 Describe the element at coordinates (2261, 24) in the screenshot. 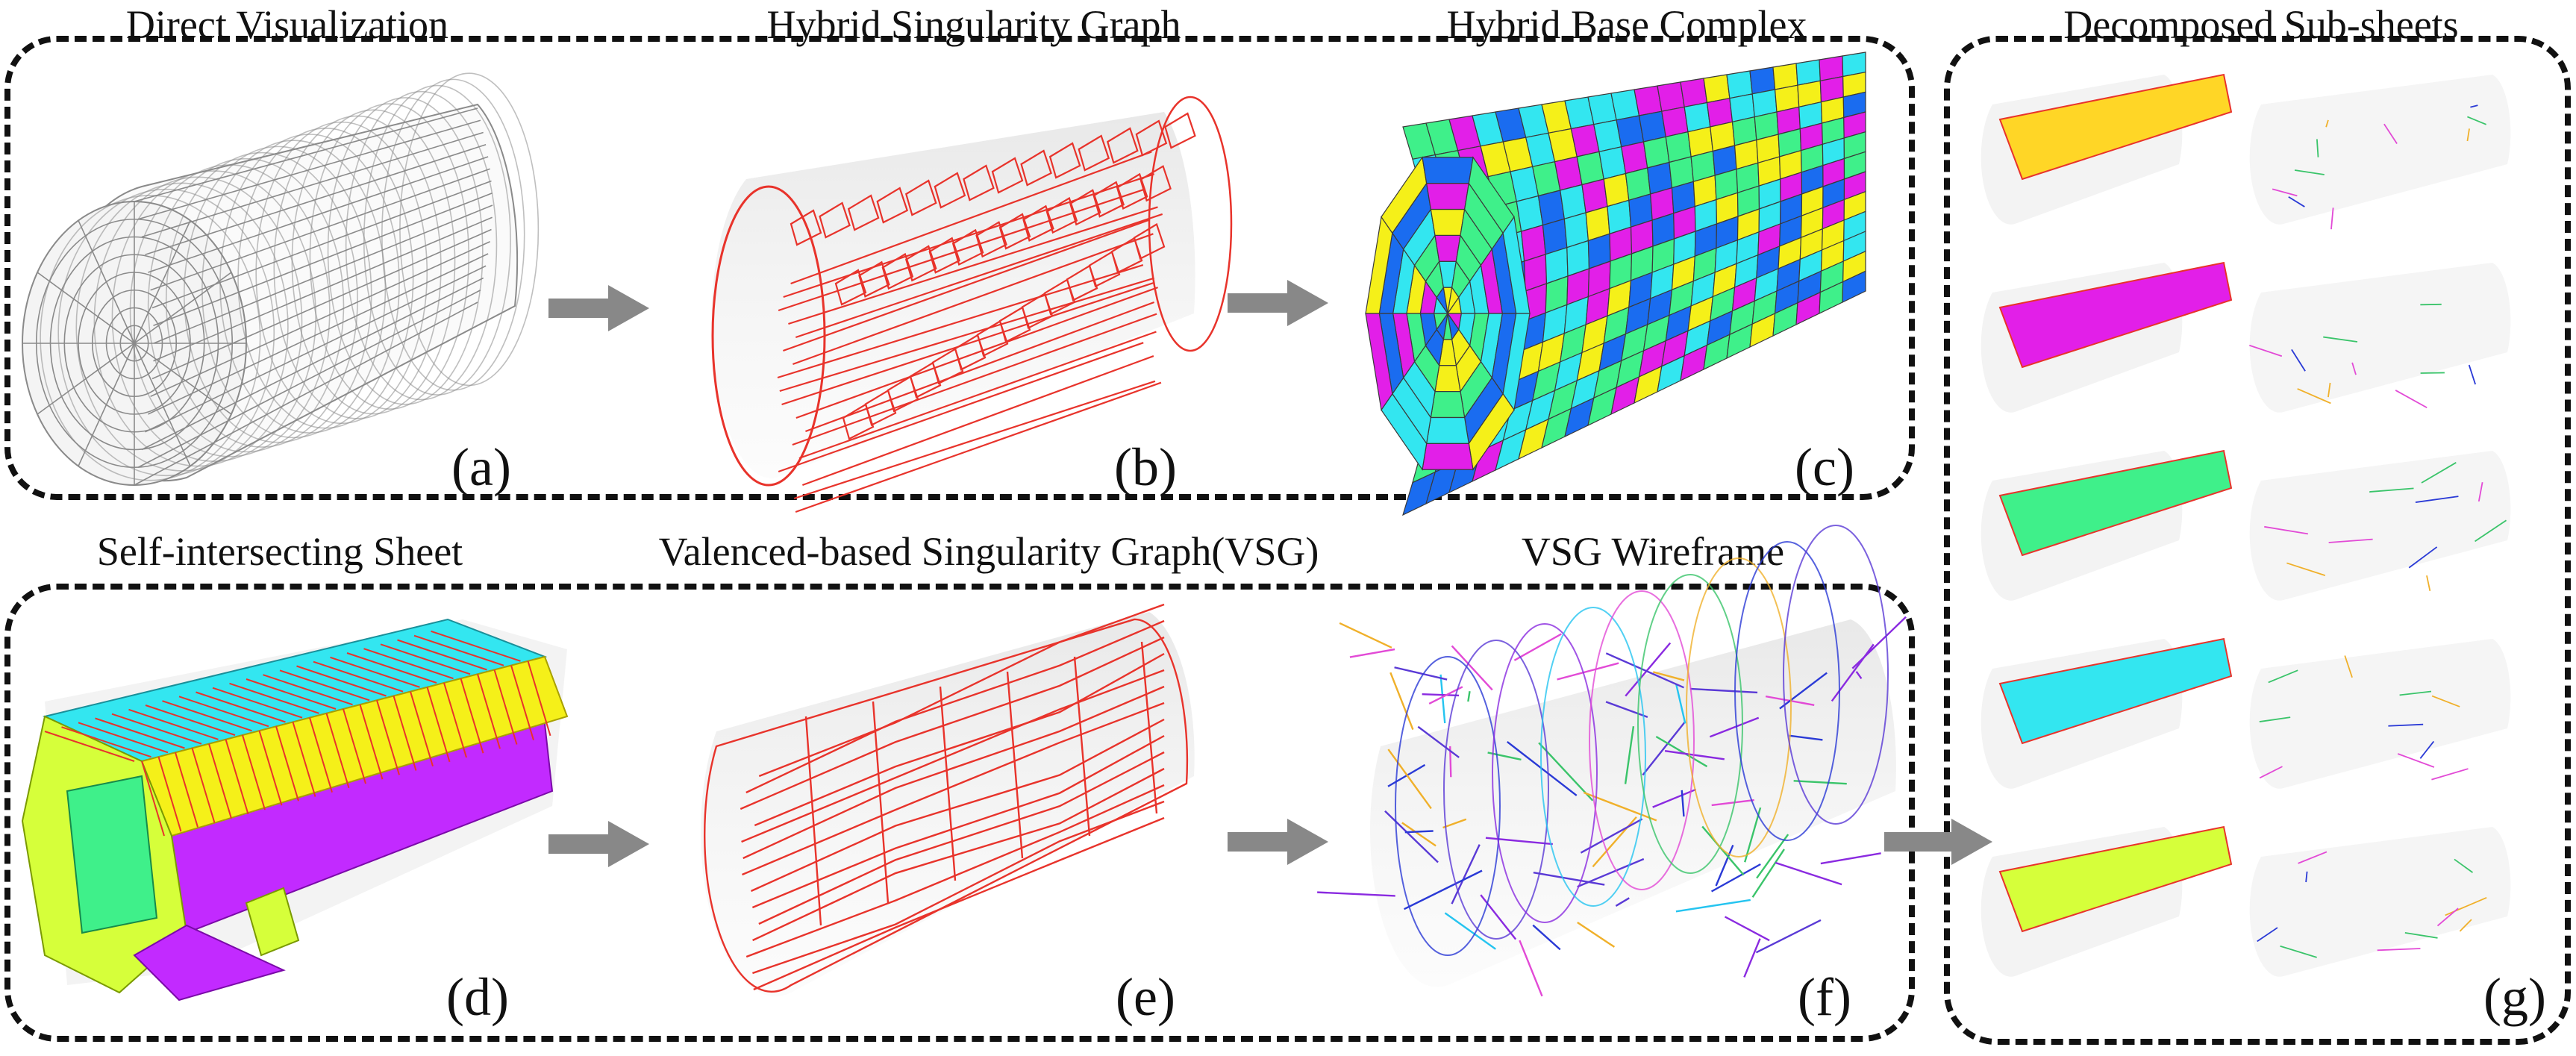

I see `title-g: Decomposed Sub-sheets` at that location.